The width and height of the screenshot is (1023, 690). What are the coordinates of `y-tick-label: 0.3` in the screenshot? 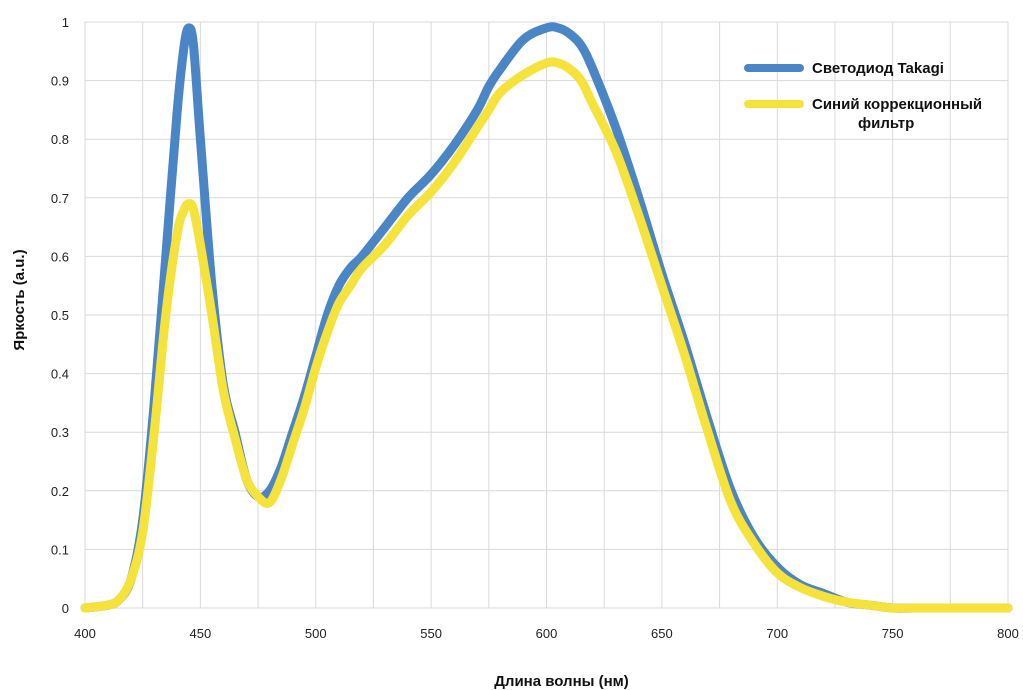 It's located at (60, 432).